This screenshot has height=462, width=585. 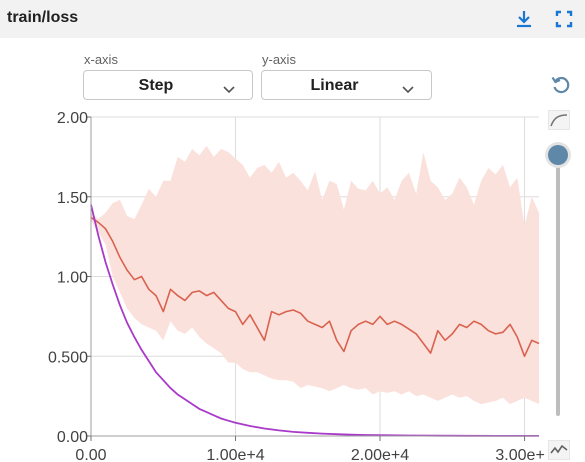 I want to click on x-tick-label: 1.00e+4, so click(x=235, y=454).